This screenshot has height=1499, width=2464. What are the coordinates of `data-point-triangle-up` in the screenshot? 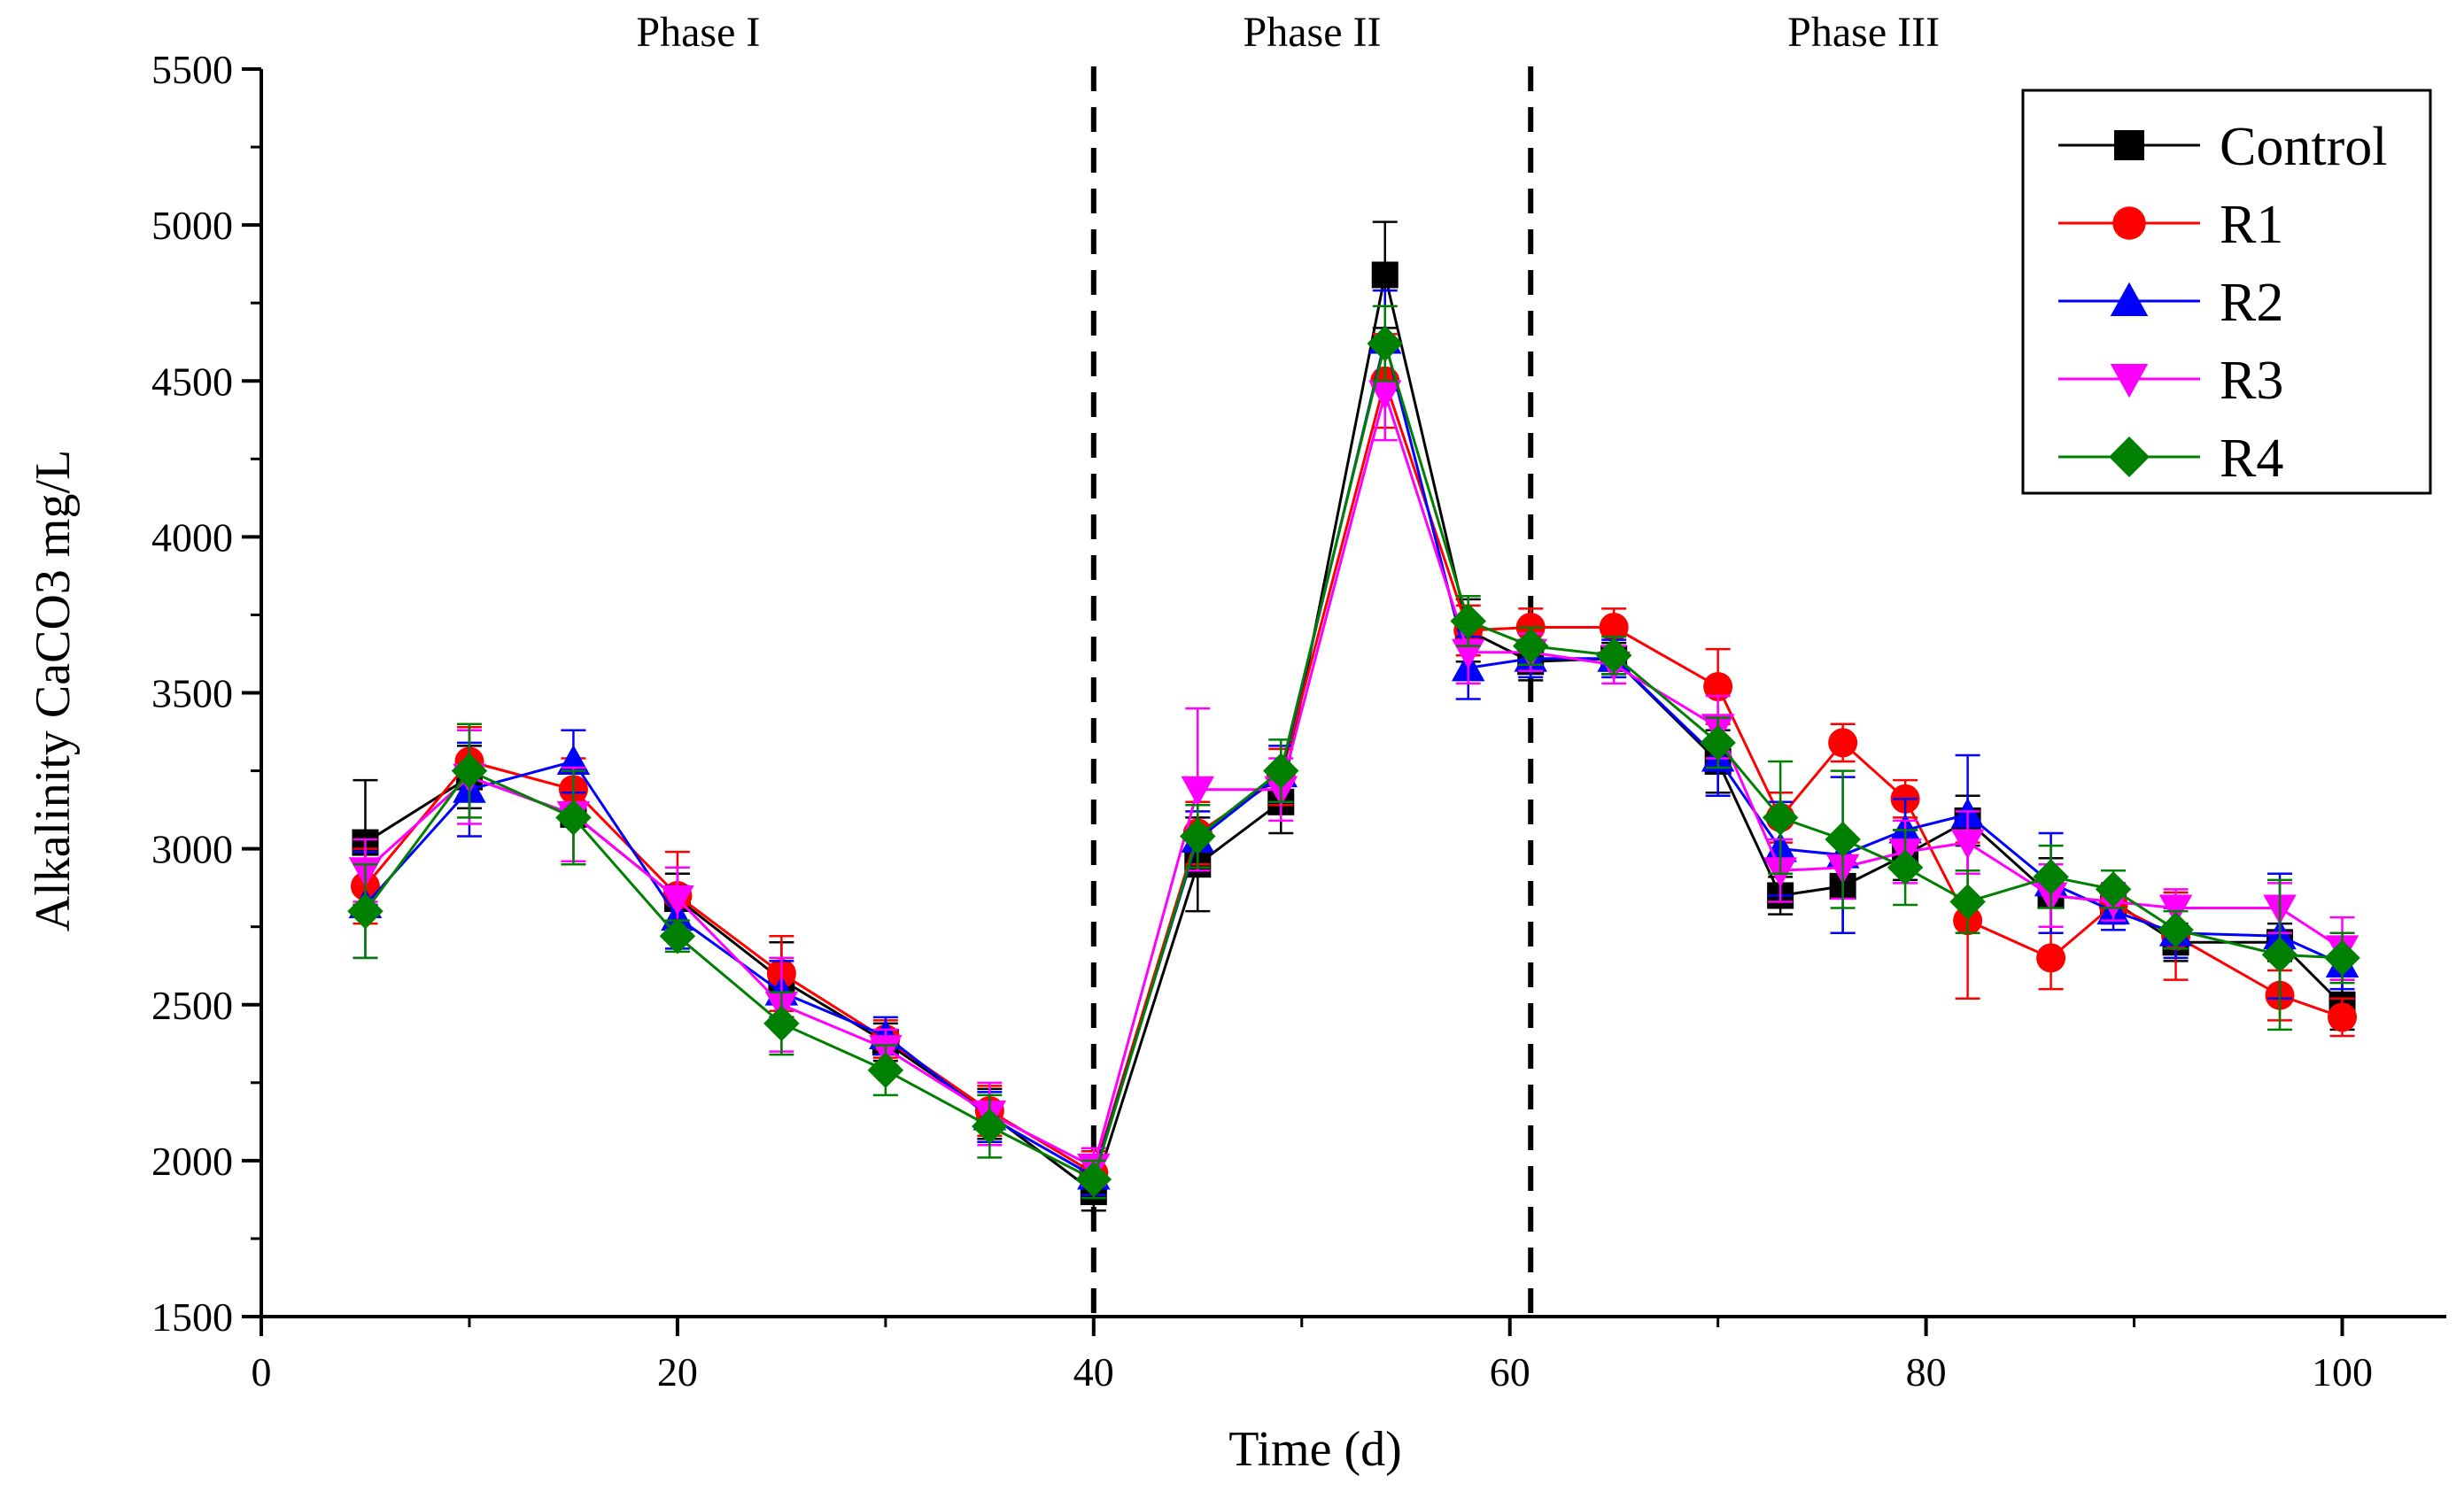 It's located at (2129, 299).